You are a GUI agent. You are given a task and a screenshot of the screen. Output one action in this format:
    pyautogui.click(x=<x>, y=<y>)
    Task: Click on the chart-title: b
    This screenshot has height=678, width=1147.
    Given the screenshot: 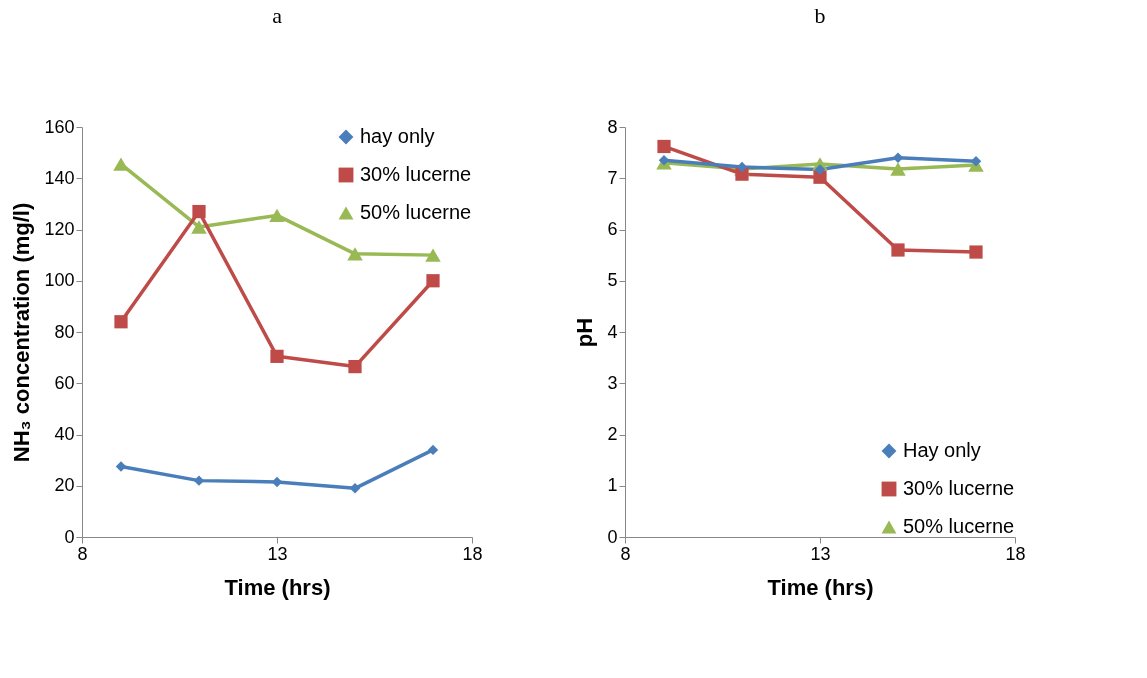 What is the action you would take?
    pyautogui.click(x=820, y=15)
    